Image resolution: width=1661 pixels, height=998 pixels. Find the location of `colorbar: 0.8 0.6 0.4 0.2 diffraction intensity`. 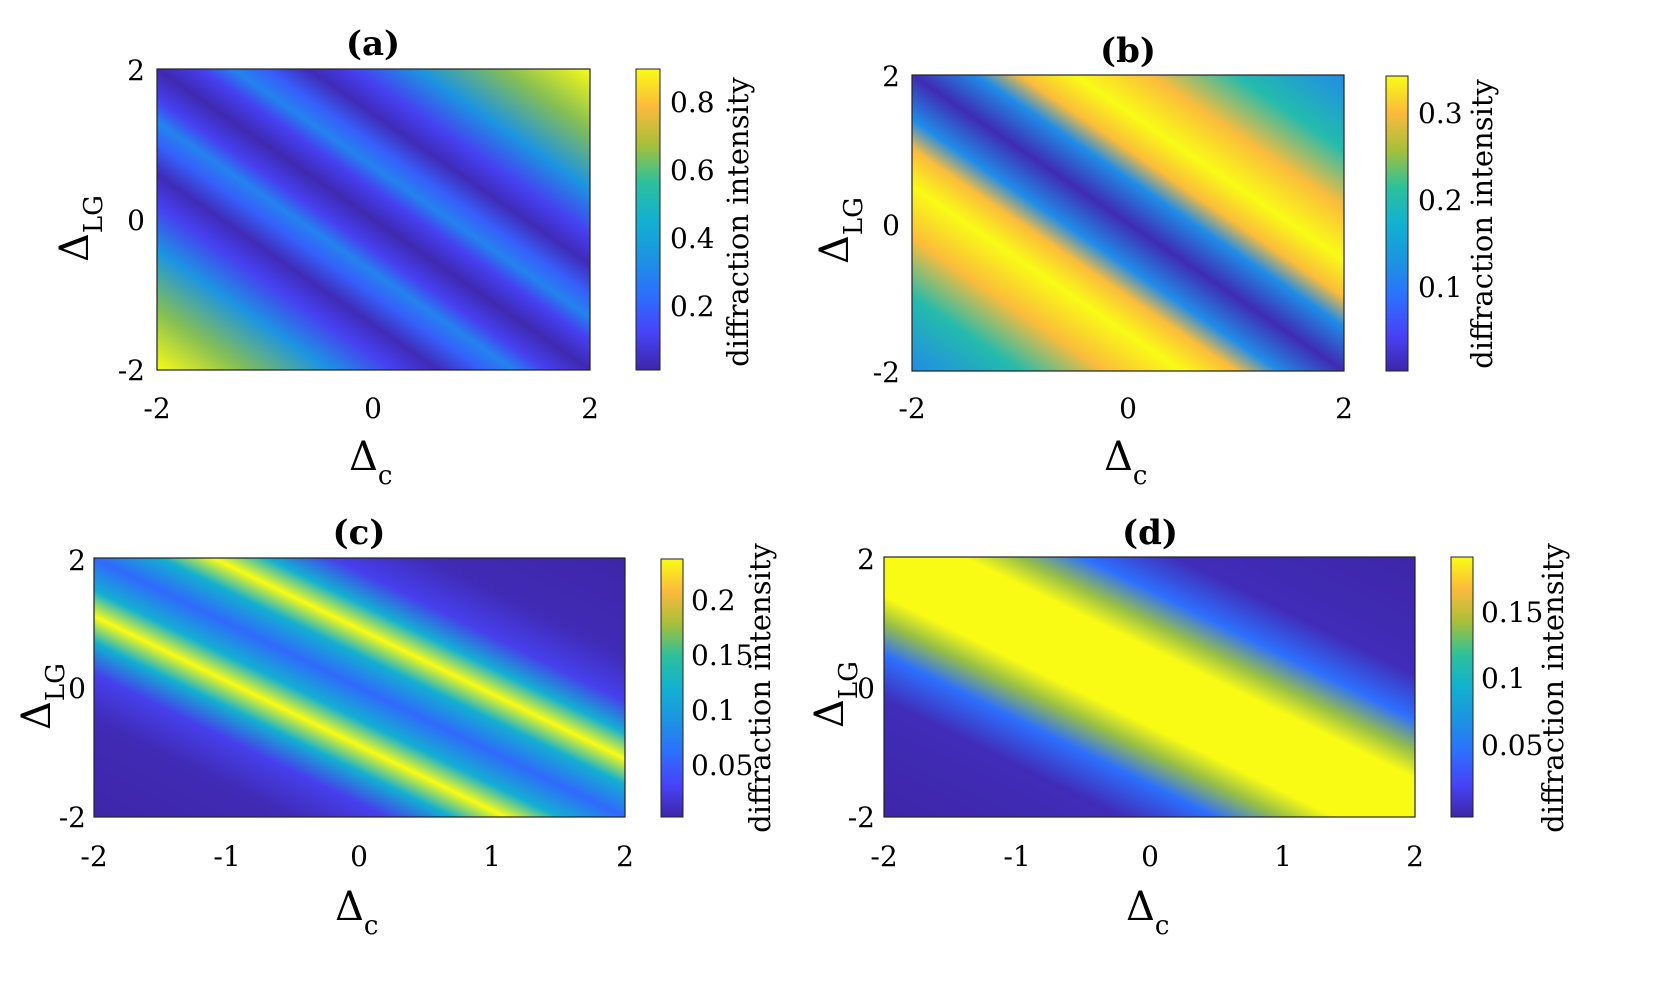

colorbar: 0.8 0.6 0.4 0.2 diffraction intensity is located at coordinates (695, 219).